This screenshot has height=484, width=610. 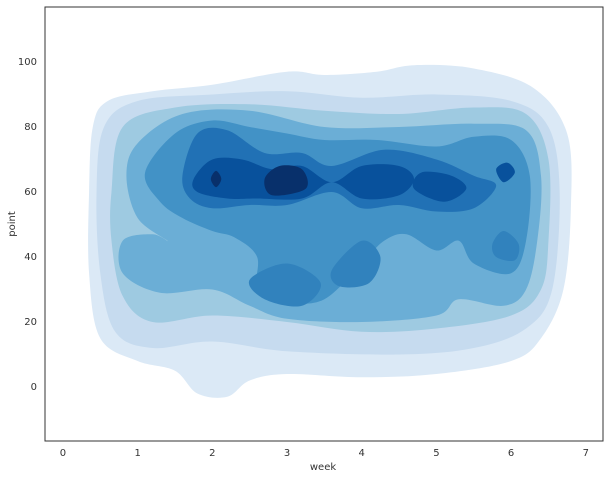 I want to click on y-tick-label: 80, so click(x=30, y=127).